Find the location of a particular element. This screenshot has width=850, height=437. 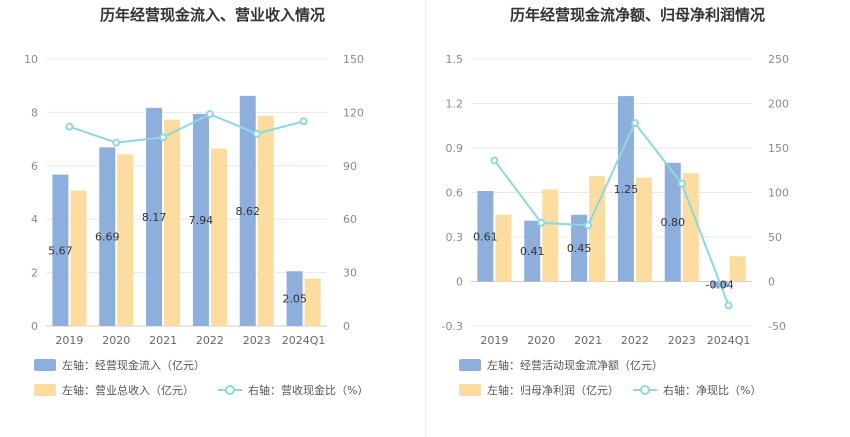

y-left-tick-label: 10 is located at coordinates (31, 59).